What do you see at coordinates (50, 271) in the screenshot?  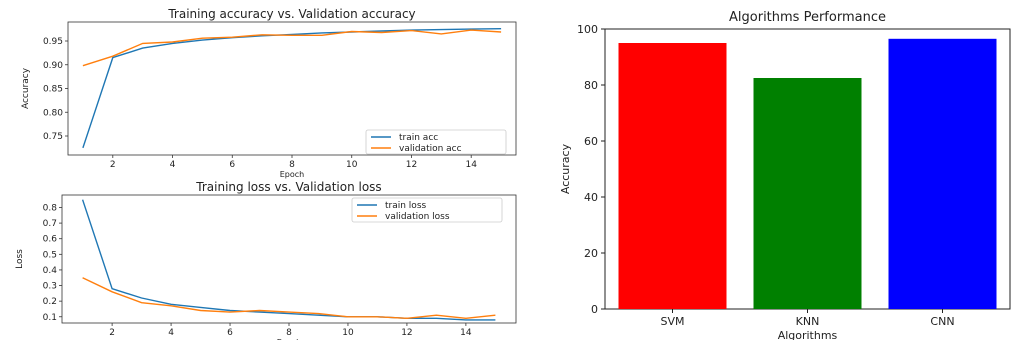 I see `y-tick-label: 0.4` at bounding box center [50, 271].